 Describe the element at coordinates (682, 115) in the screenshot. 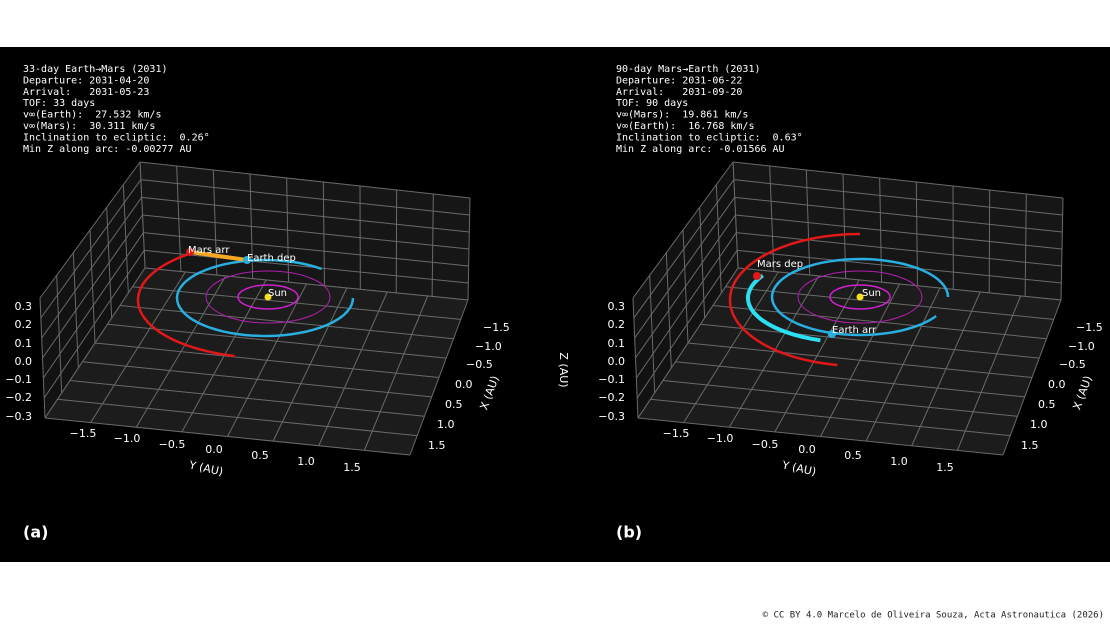

I see `info-line: v∞(Mars): 19.861 km/s` at that location.